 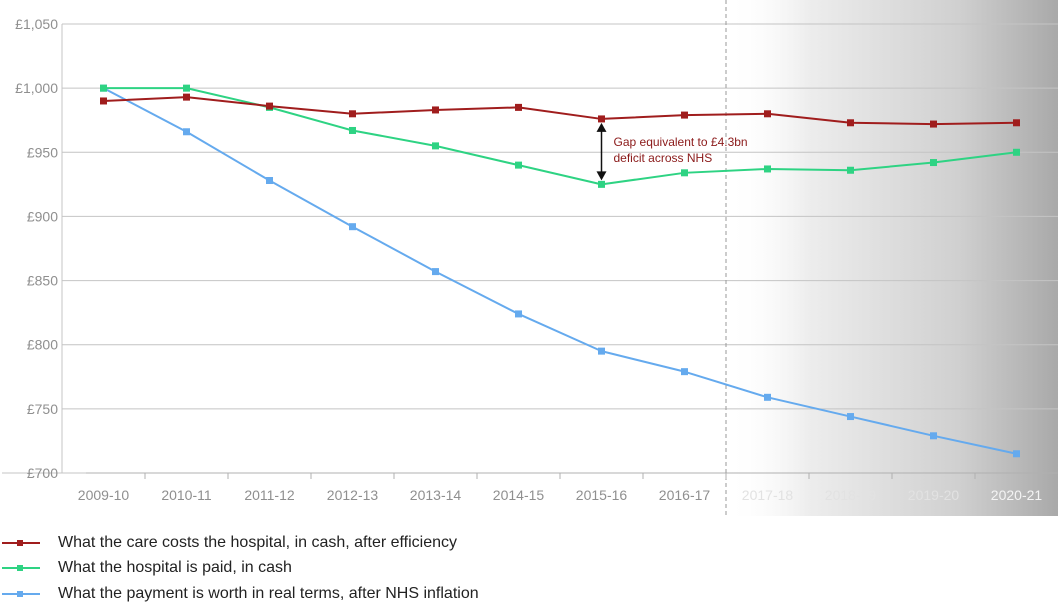 I want to click on x-tick-label: 2017-18, so click(x=768, y=495).